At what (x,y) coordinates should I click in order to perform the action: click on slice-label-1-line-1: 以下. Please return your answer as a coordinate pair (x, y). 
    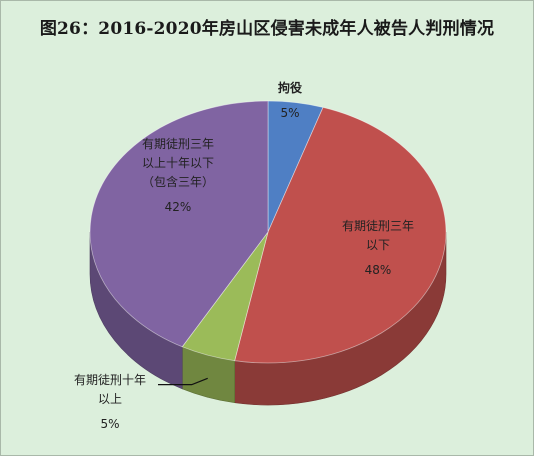
    Looking at the image, I should click on (378, 245).